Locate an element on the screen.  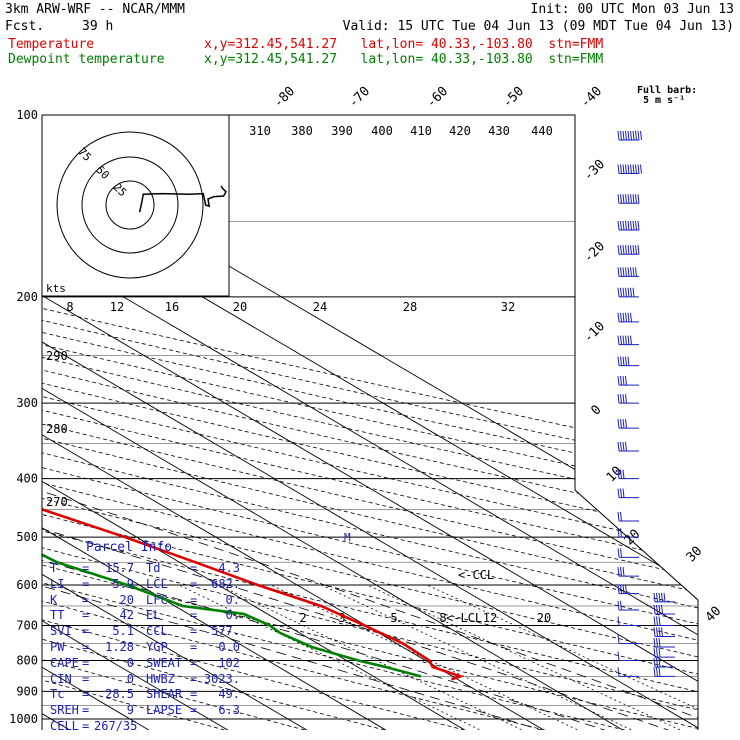
forecast-hour: 39 h is located at coordinates (98, 26).